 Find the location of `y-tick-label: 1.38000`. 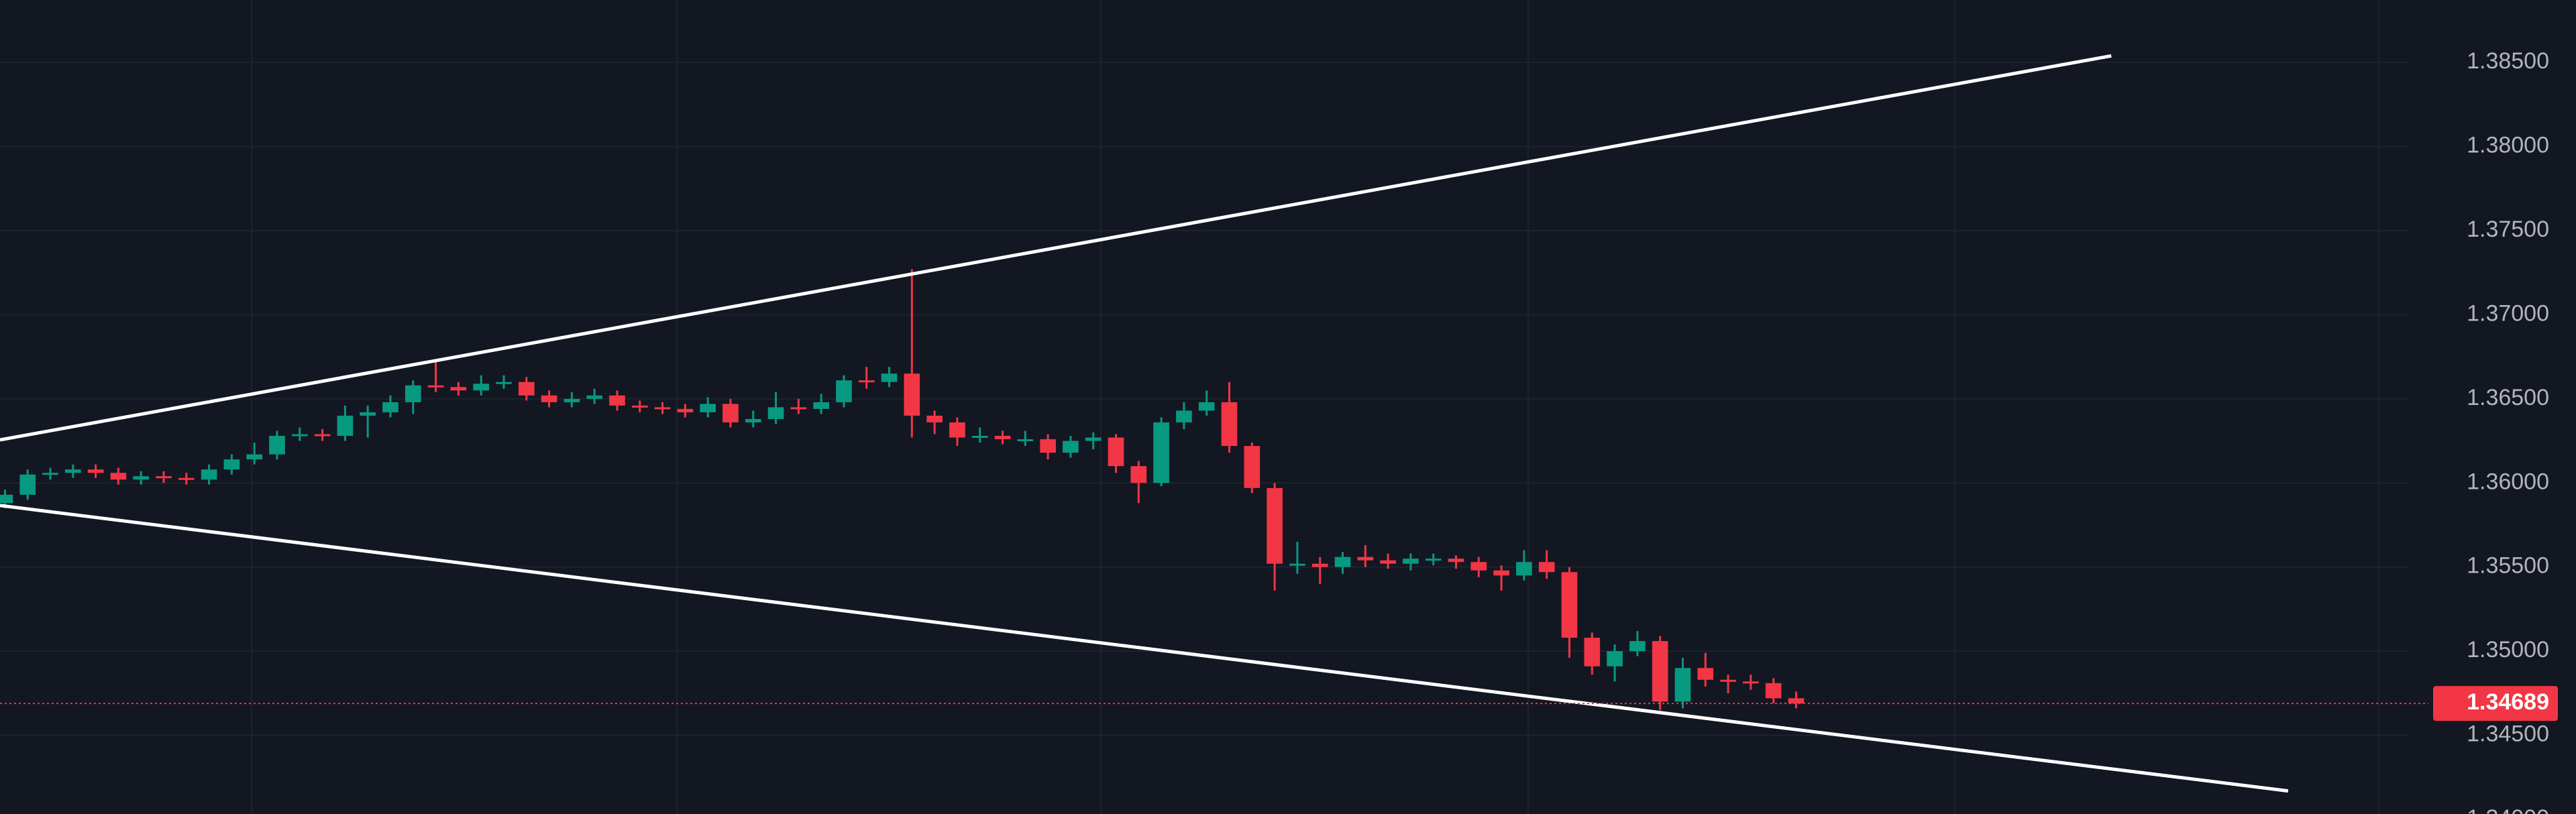

y-tick-label: 1.38000 is located at coordinates (2508, 145).